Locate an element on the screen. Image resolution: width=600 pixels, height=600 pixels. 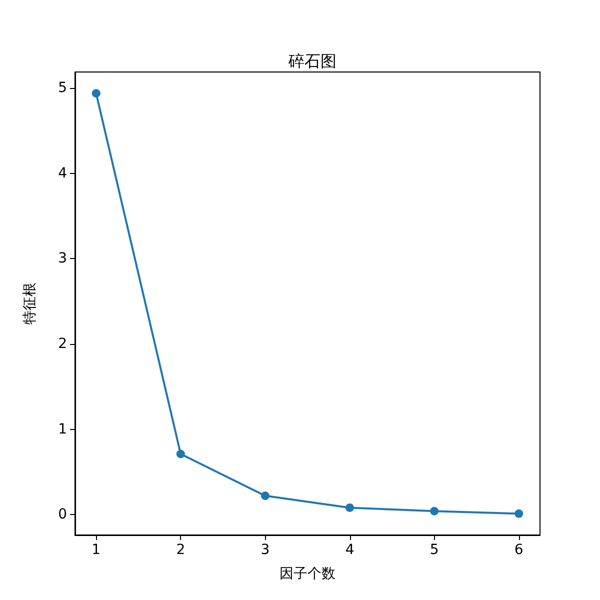
x-tick-label: 1 is located at coordinates (96, 550).